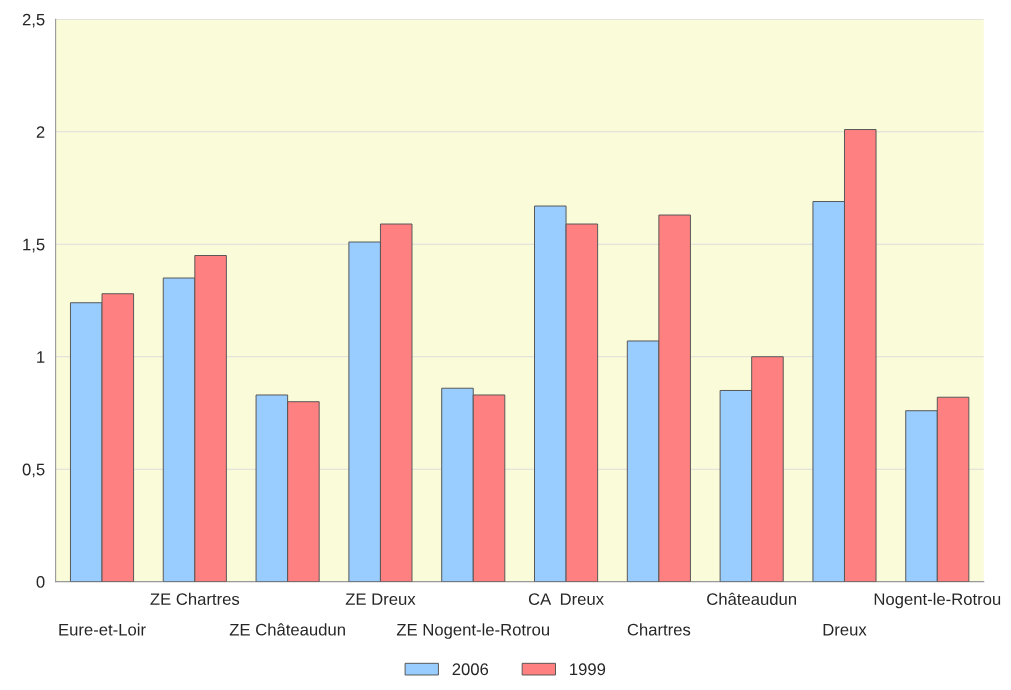  I want to click on x-tick-label: CA Dreux, so click(566, 599).